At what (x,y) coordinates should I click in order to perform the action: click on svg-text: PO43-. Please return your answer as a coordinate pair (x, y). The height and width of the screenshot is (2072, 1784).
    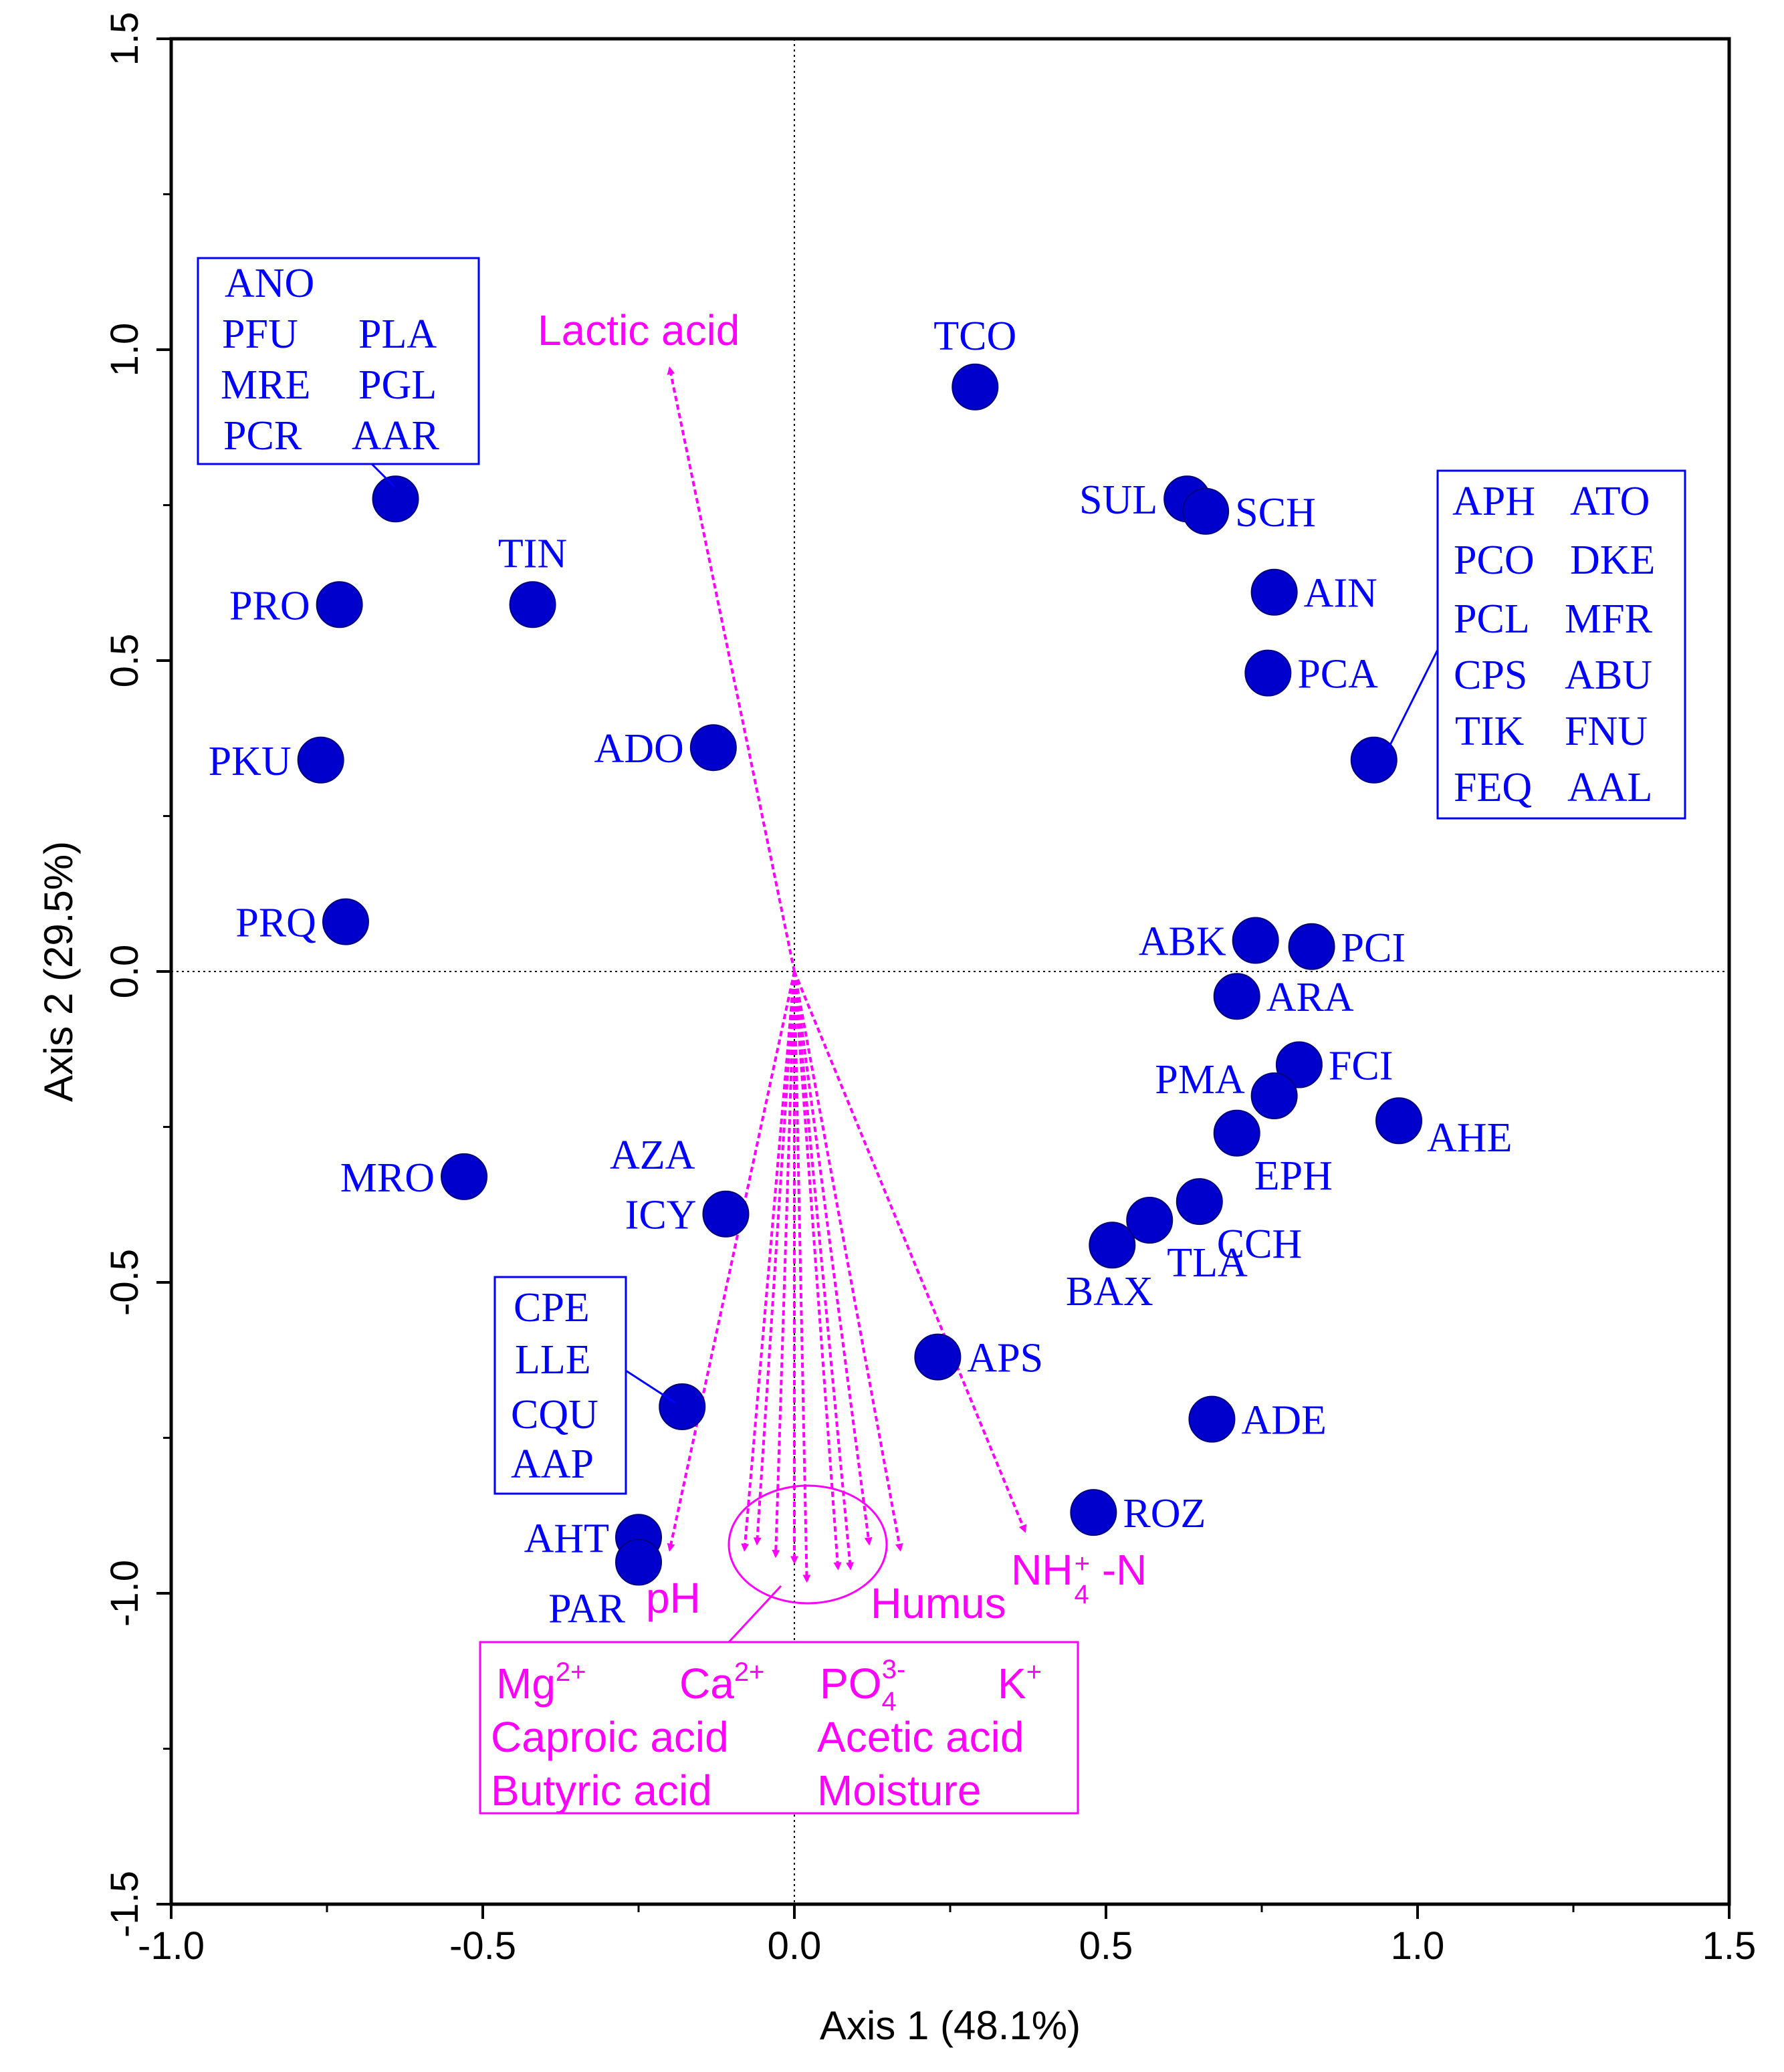
    Looking at the image, I should click on (862, 1685).